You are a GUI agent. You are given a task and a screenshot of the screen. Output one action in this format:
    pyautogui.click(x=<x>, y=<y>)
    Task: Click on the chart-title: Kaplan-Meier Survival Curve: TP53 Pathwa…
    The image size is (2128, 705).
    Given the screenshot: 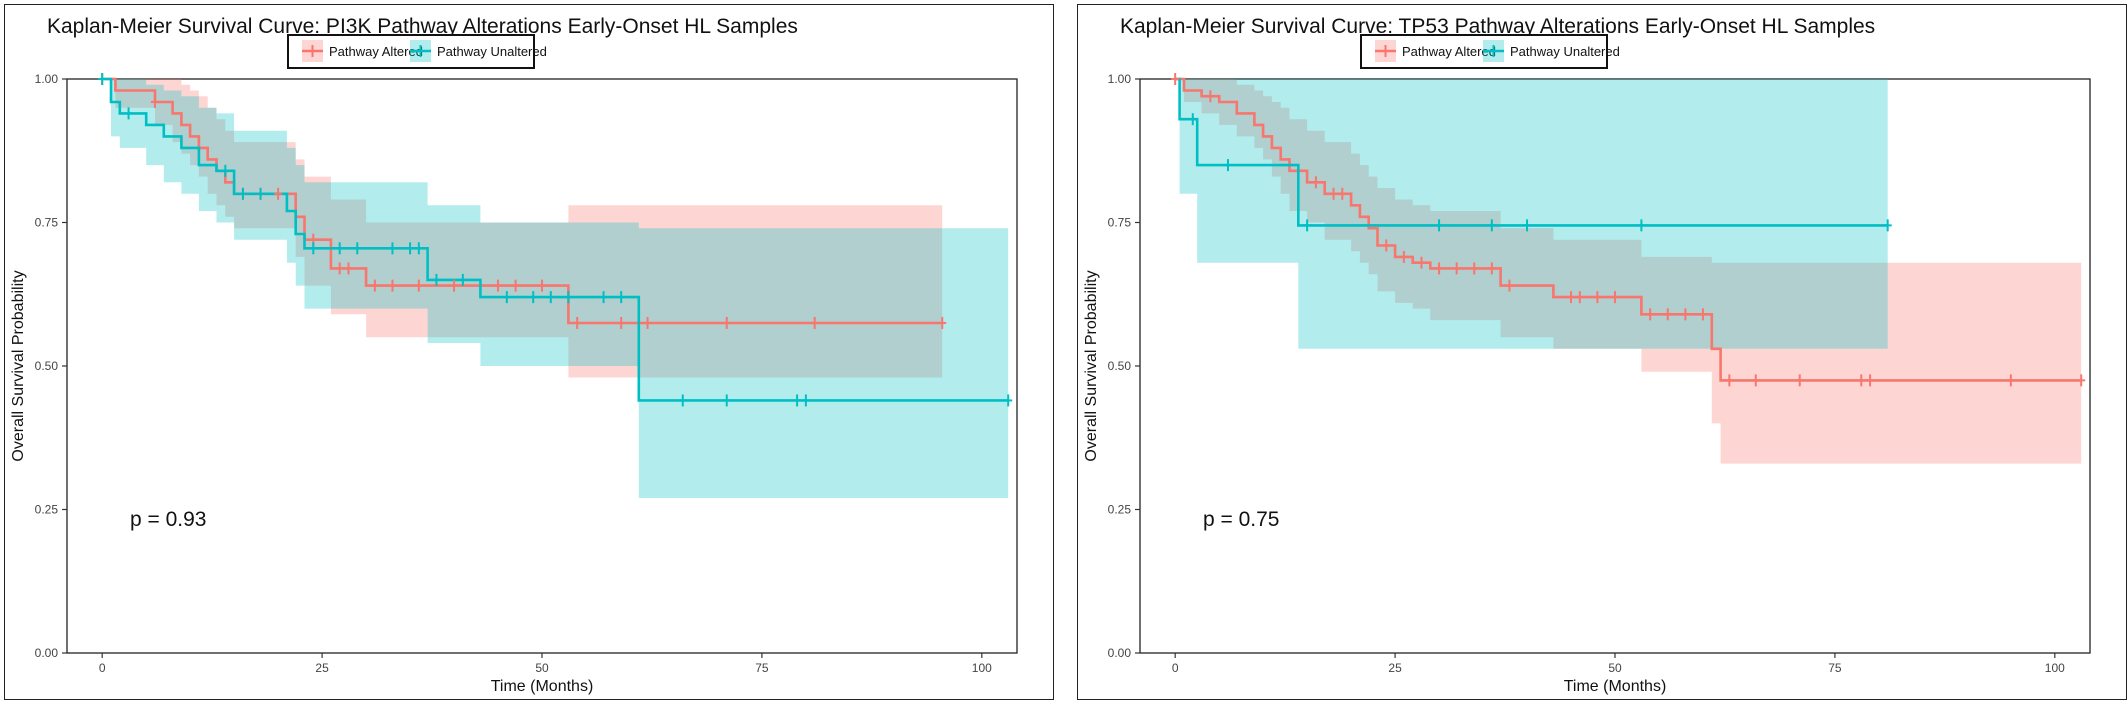 What is the action you would take?
    pyautogui.click(x=1497, y=26)
    